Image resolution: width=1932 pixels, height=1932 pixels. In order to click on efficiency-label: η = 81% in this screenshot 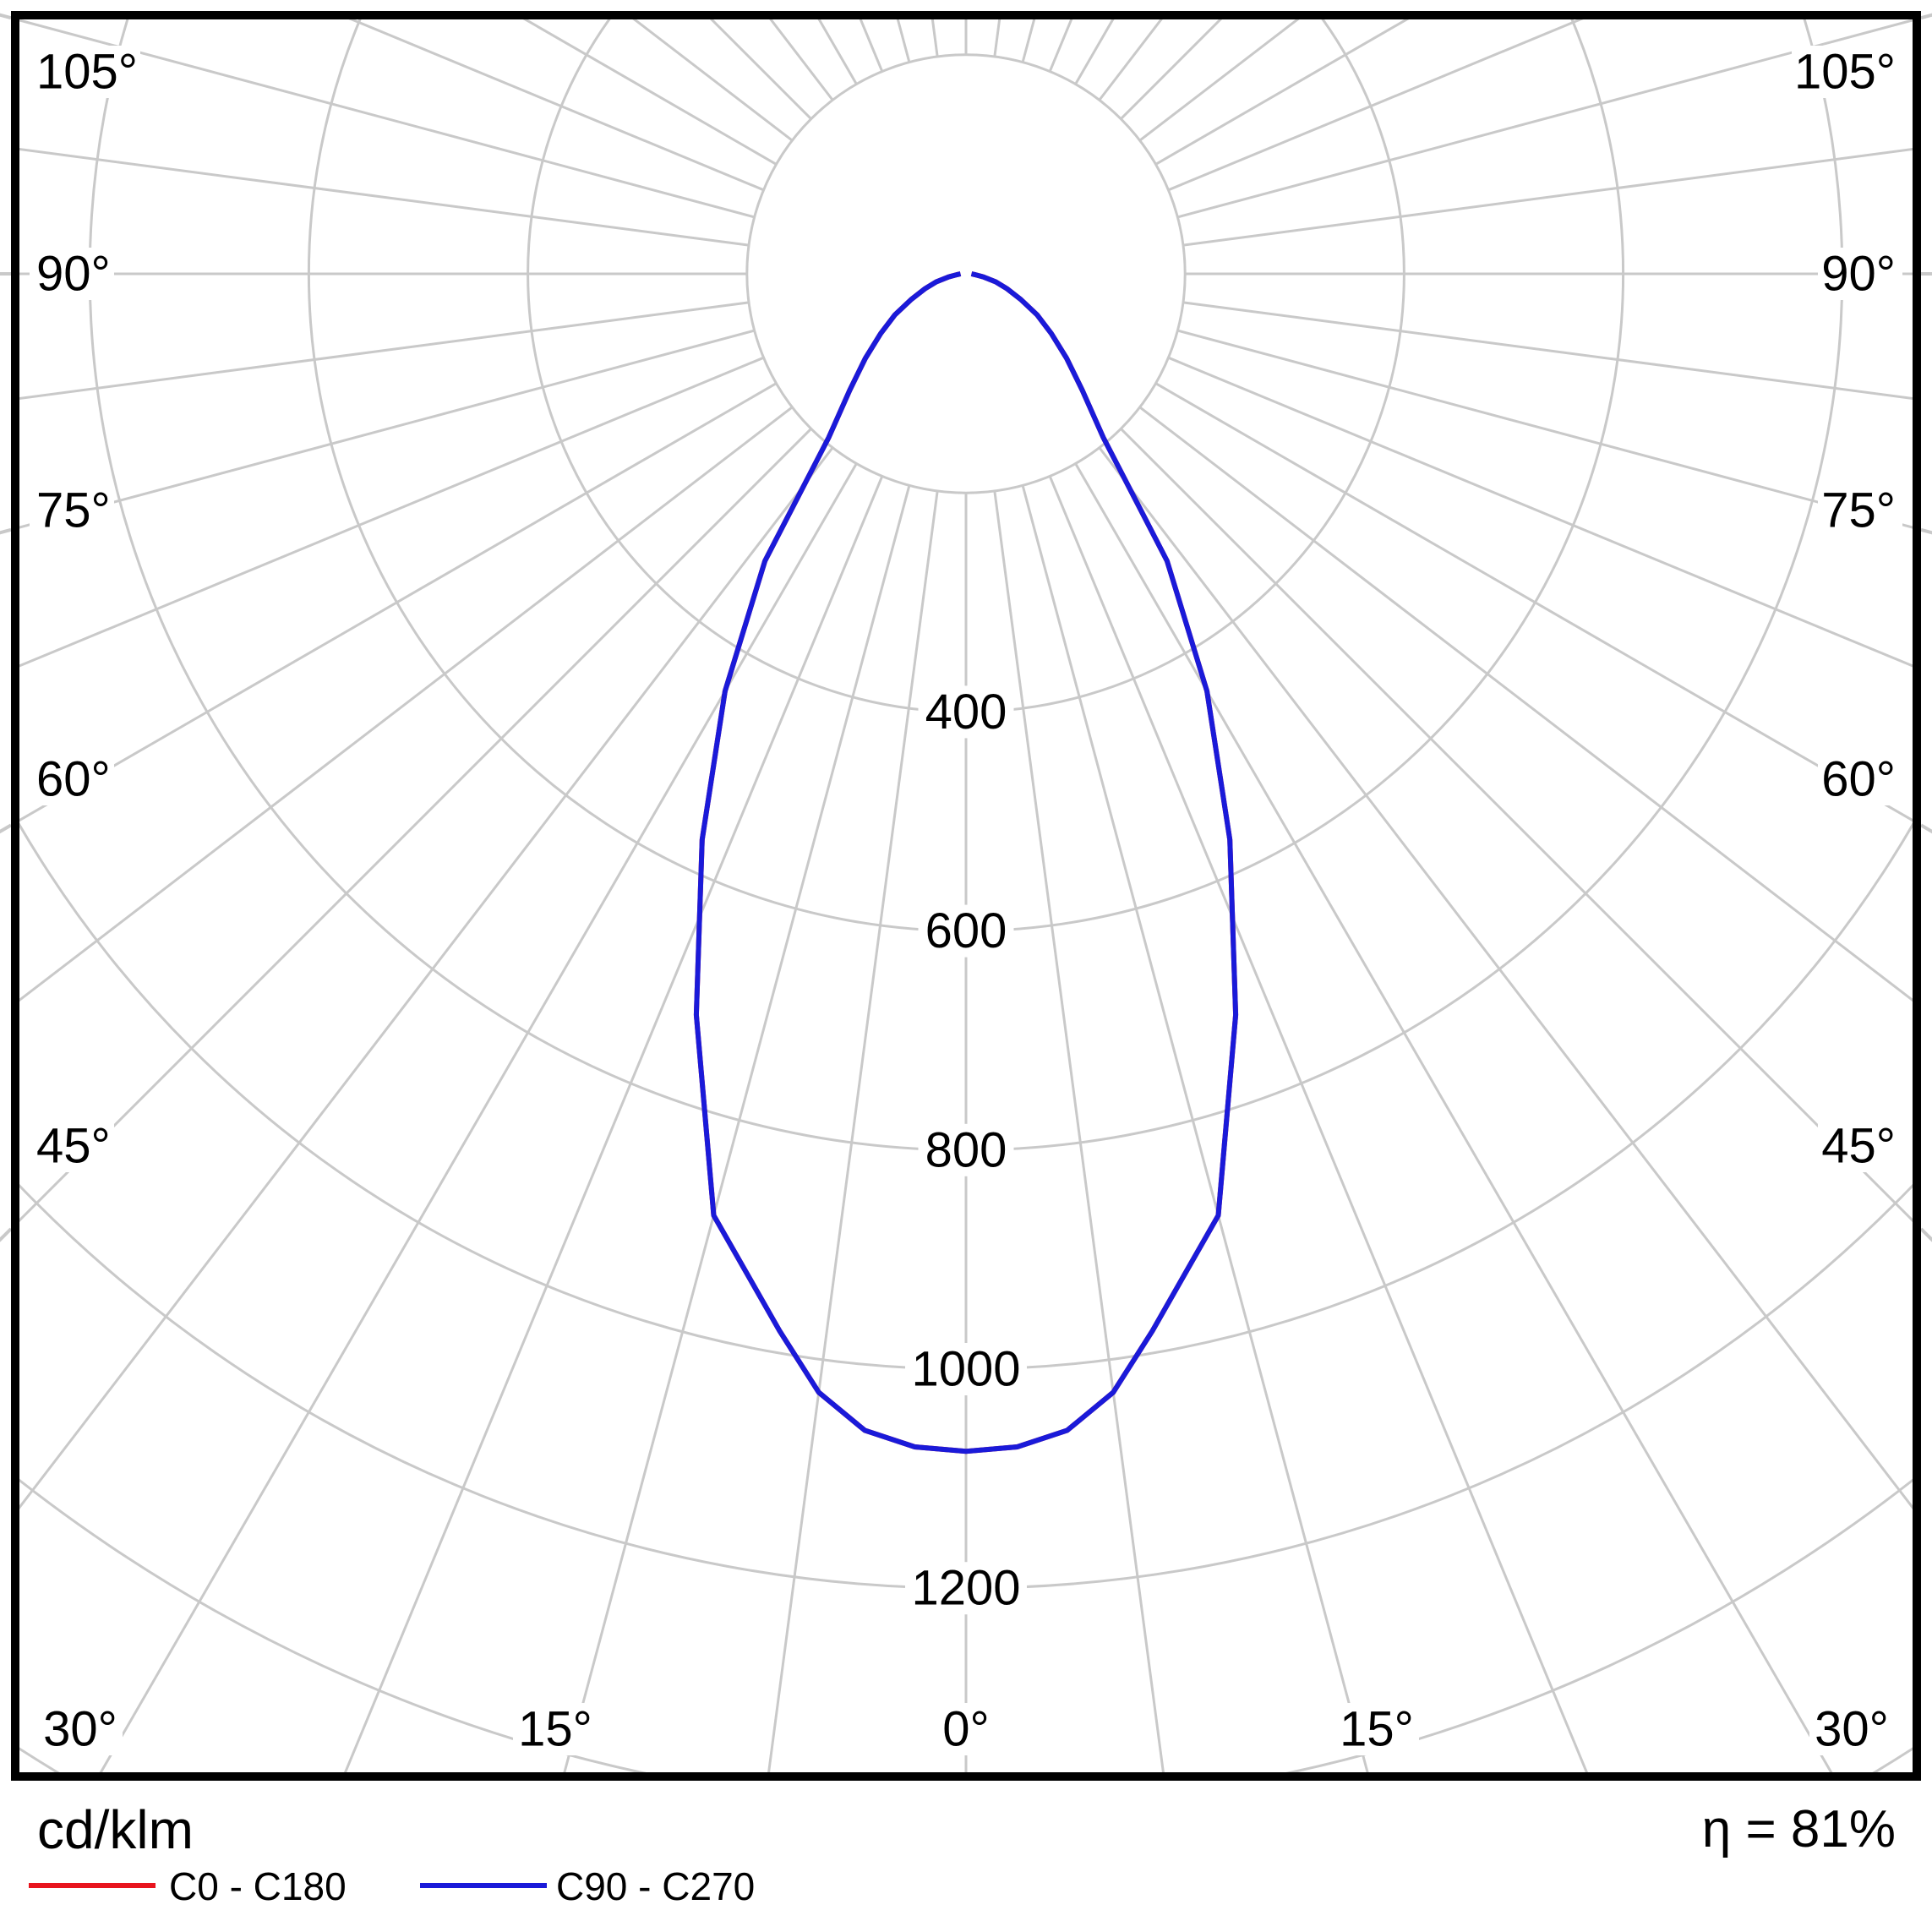, I will do `click(1798, 1829)`.